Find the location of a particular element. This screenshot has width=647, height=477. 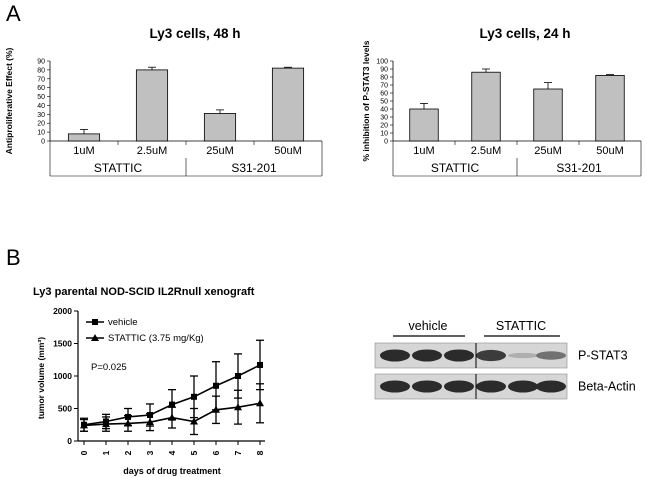

panel-b-letter: B is located at coordinates (13, 257).